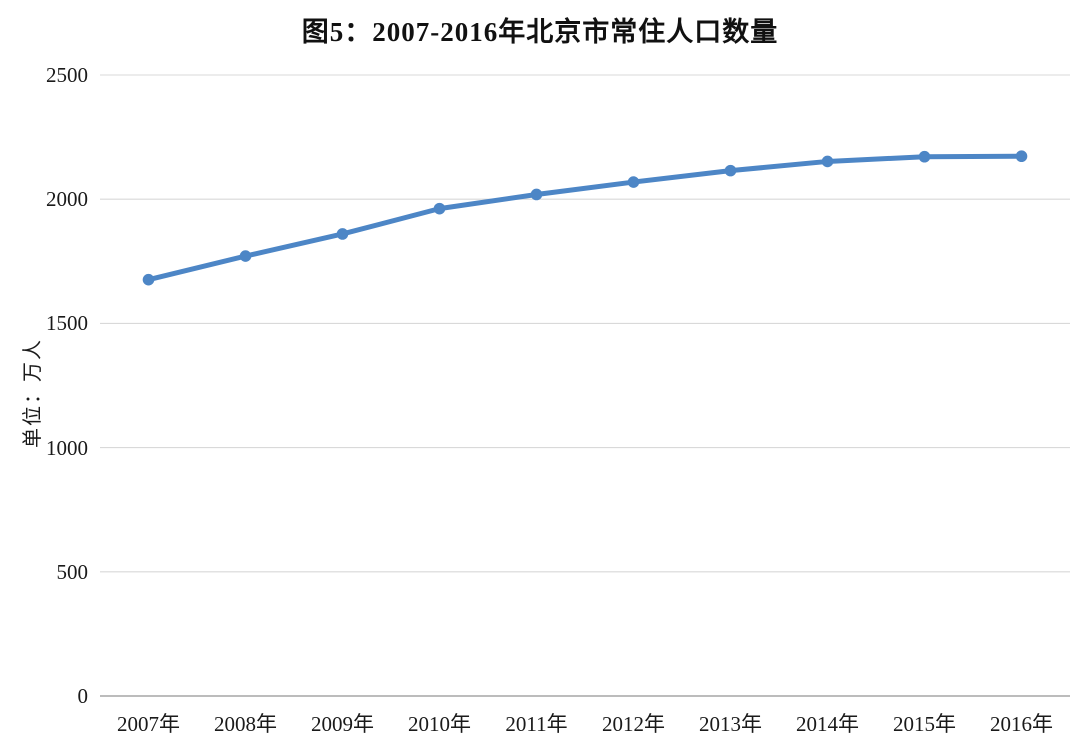 The height and width of the screenshot is (747, 1080). Describe the element at coordinates (730, 724) in the screenshot. I see `x-tick-label: 2013年` at that location.